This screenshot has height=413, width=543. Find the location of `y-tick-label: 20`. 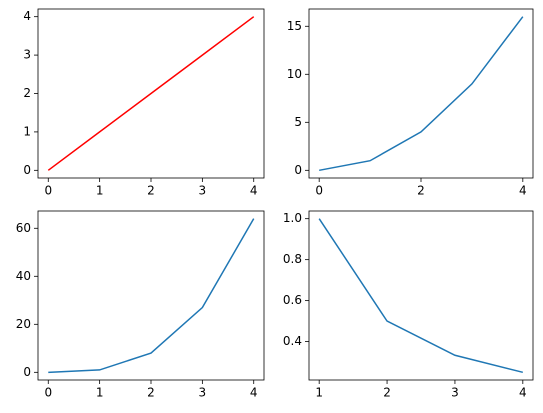

y-tick-label: 20 is located at coordinates (23, 324).